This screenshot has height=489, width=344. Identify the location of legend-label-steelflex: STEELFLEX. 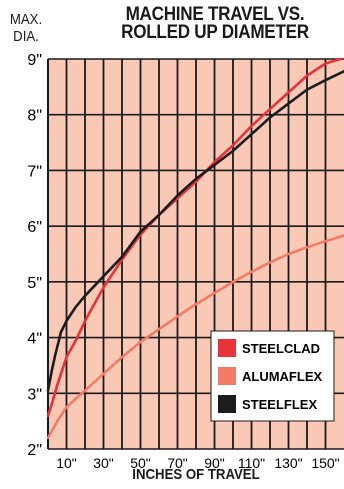
(279, 404).